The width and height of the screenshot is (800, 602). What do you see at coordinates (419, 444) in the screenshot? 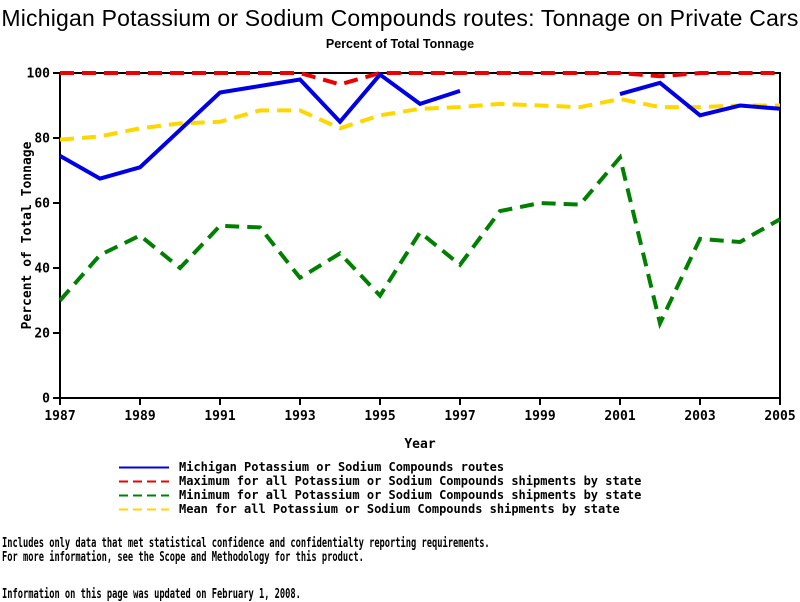
I see `x-axis-title: Year` at bounding box center [419, 444].